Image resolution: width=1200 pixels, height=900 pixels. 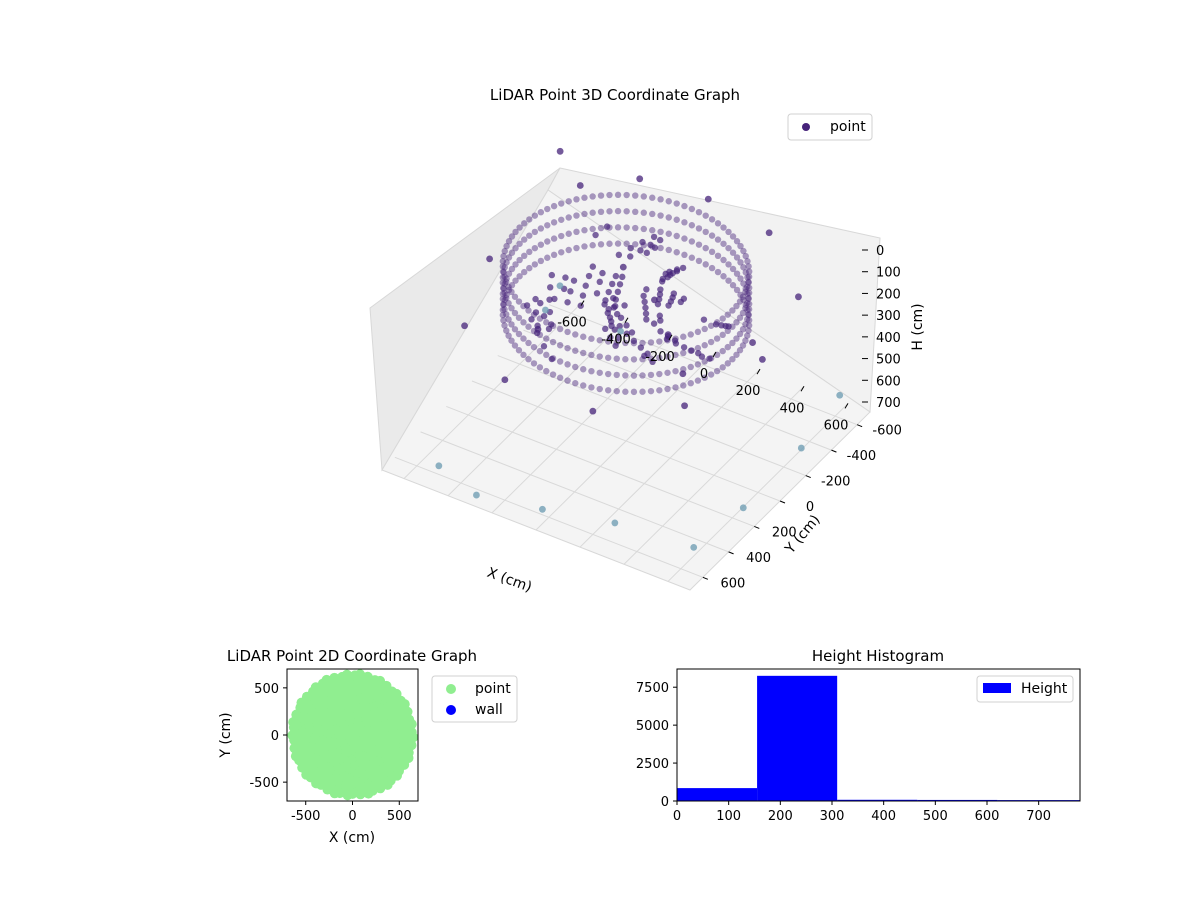 What do you see at coordinates (704, 374) in the screenshot?
I see `x-tick-label-3d: 0` at bounding box center [704, 374].